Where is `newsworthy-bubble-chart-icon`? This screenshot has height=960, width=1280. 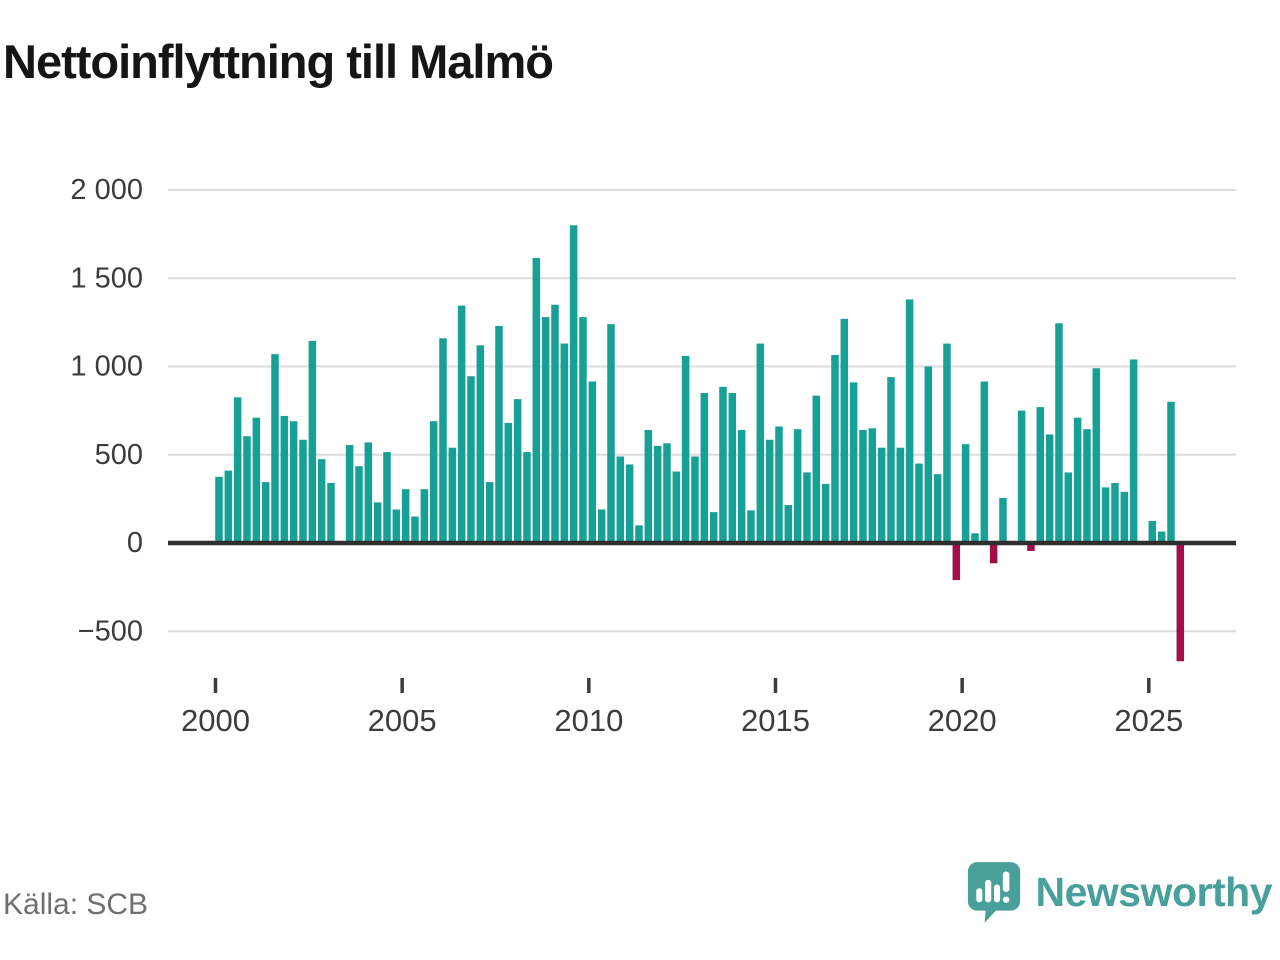 newsworthy-bubble-chart-icon is located at coordinates (993, 892).